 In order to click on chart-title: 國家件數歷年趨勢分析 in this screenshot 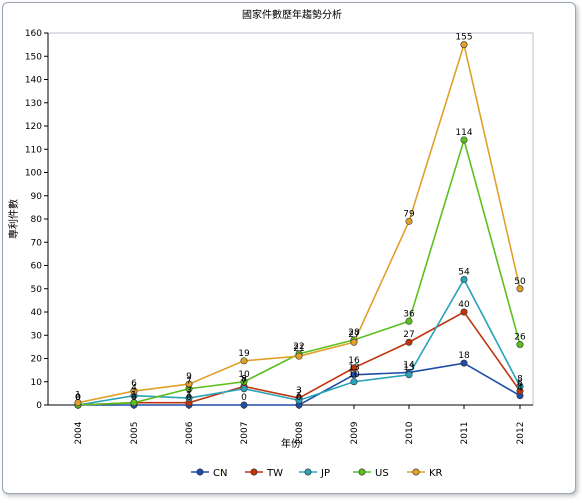, I will do `click(292, 14)`.